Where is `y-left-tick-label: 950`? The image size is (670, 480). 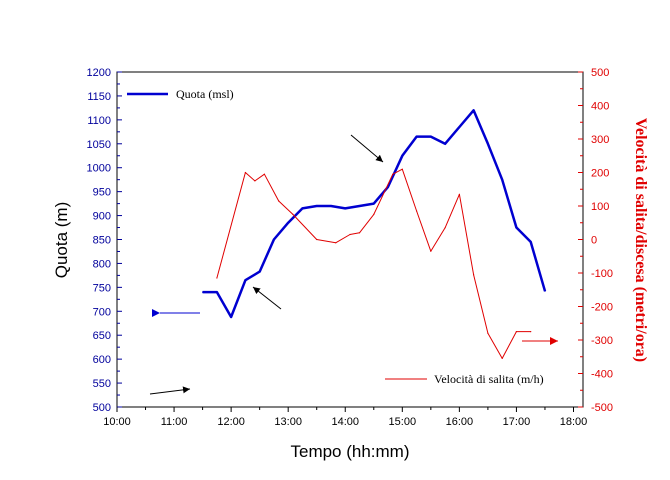 y-left-tick-label: 950 is located at coordinates (102, 193).